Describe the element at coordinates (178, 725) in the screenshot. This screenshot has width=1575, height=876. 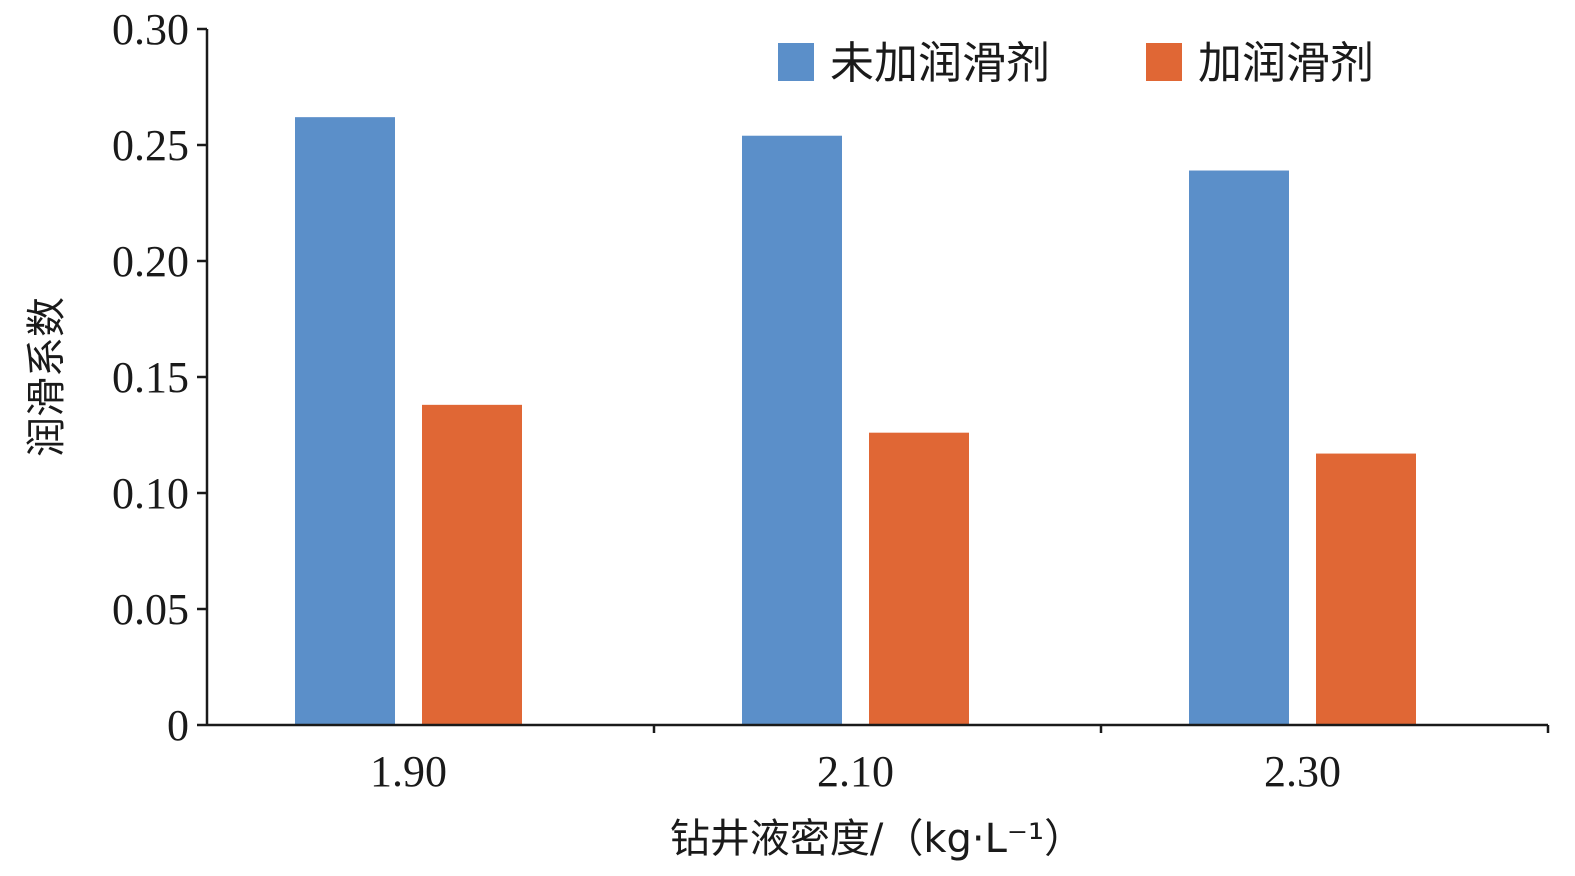
I see `y-tick-label: 0` at that location.